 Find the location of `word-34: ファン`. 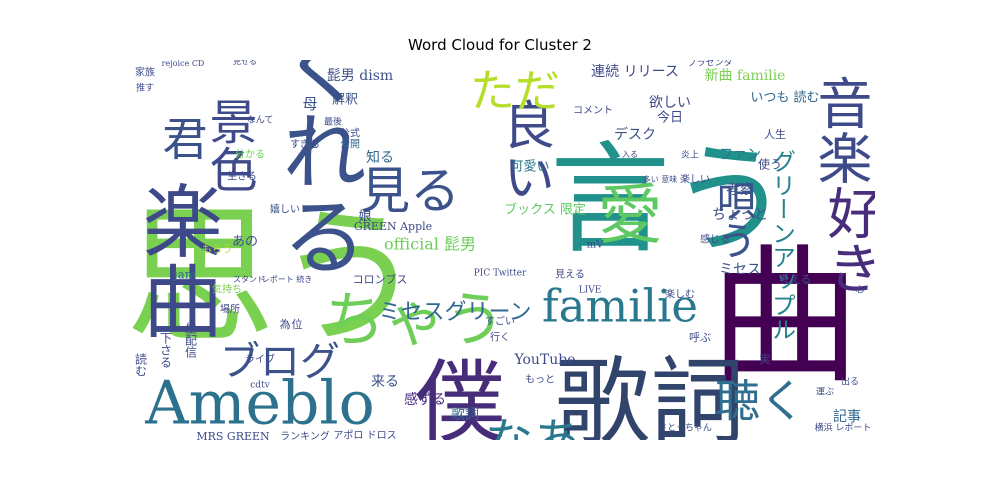

word-34: ファン is located at coordinates (740, 155).